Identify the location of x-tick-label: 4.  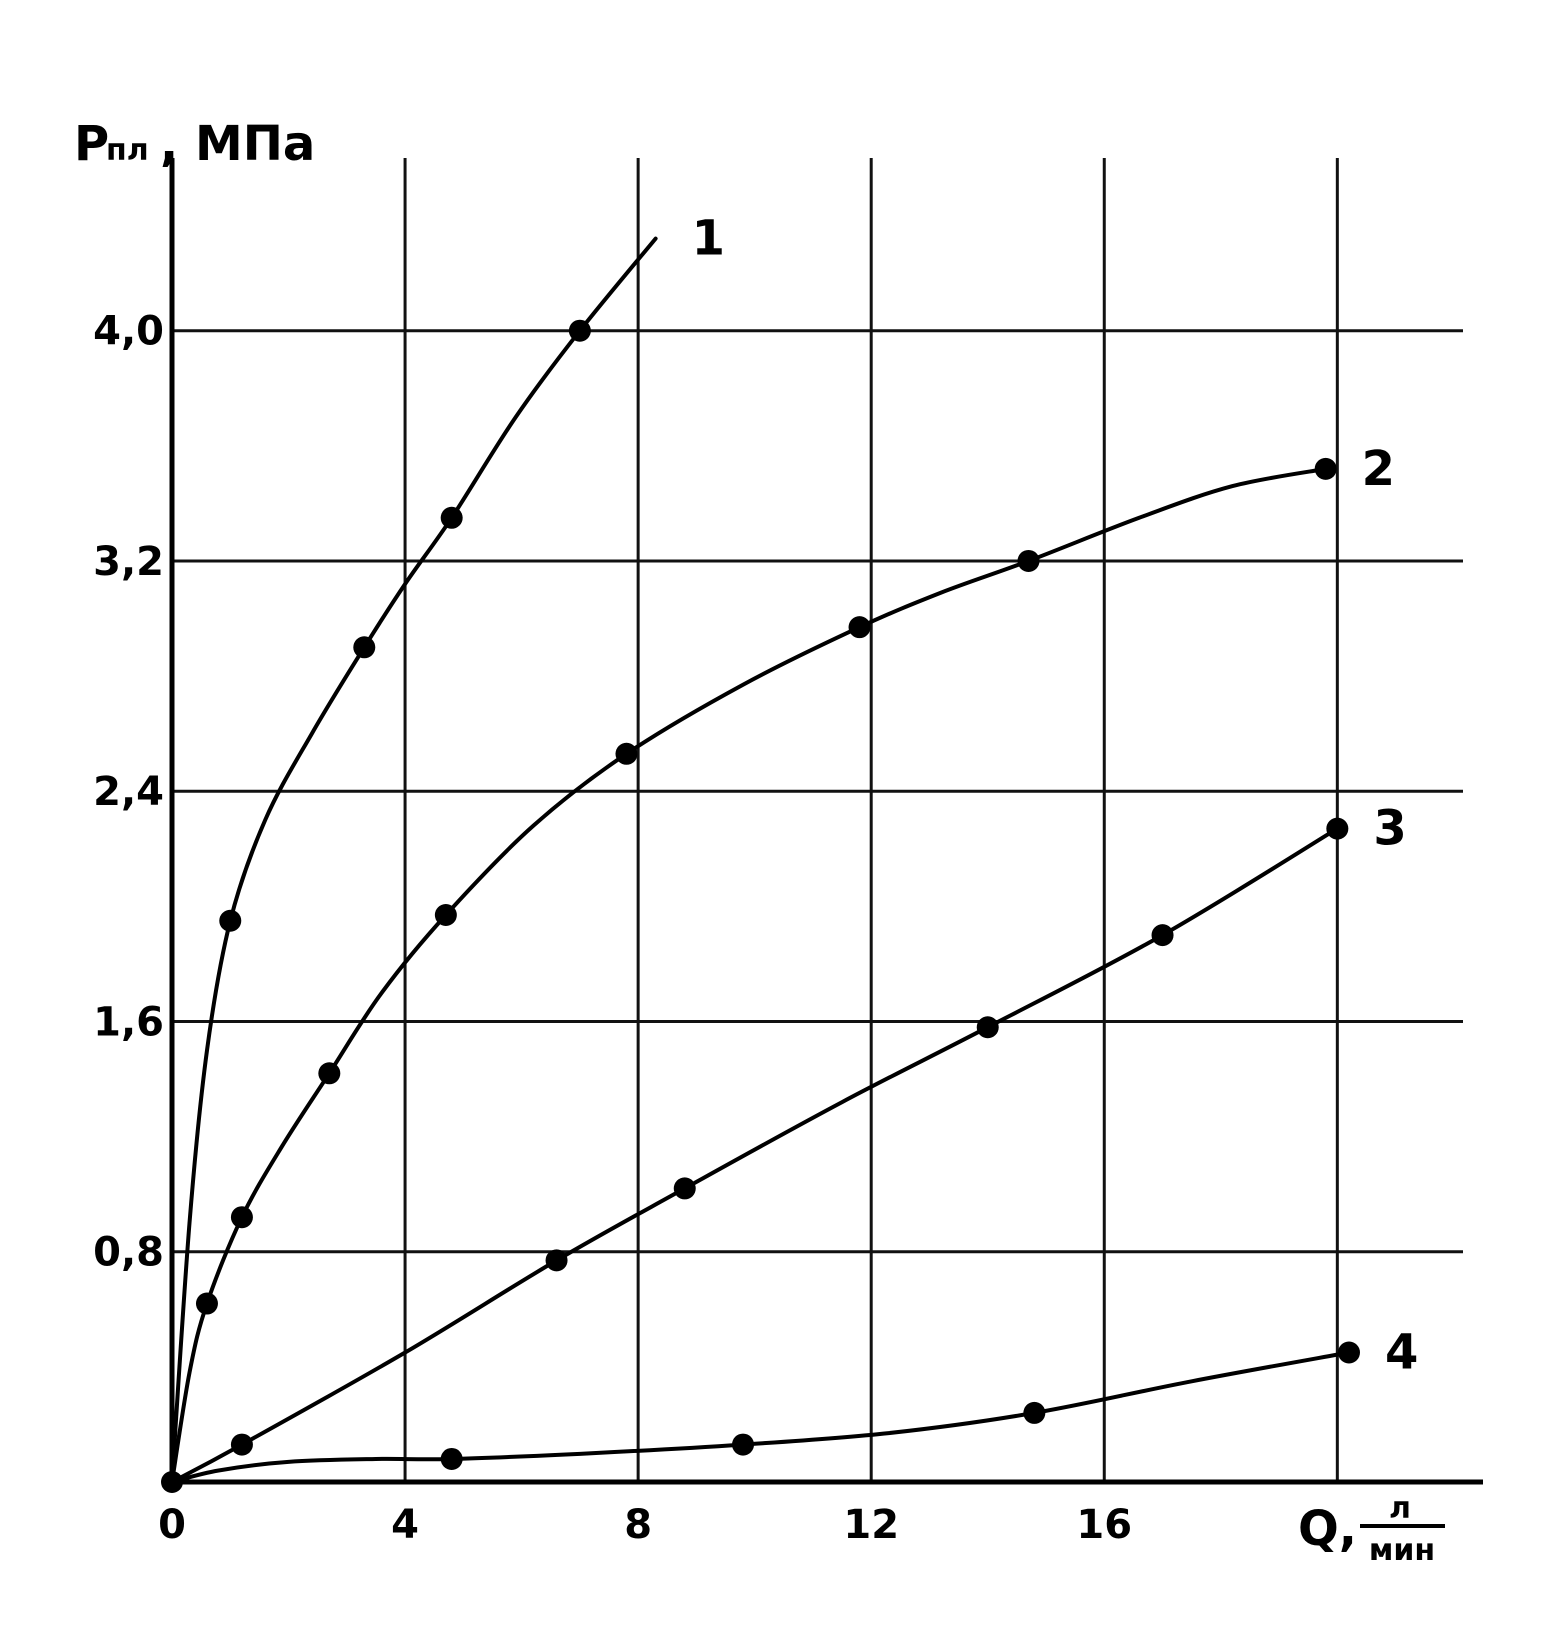
(405, 1525).